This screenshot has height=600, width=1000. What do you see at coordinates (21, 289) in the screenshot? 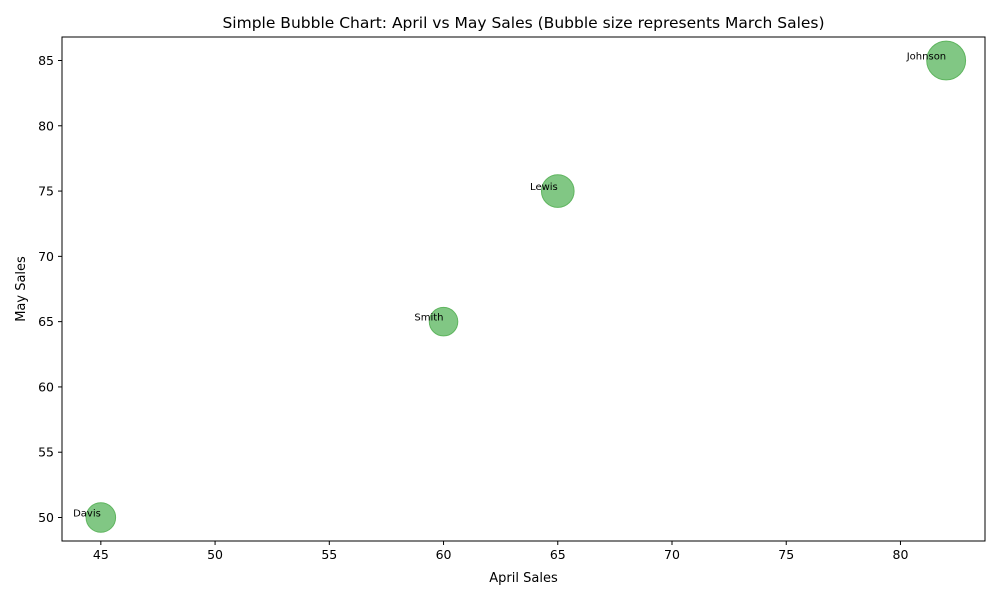
I see `y-axis-label: May Sales` at bounding box center [21, 289].